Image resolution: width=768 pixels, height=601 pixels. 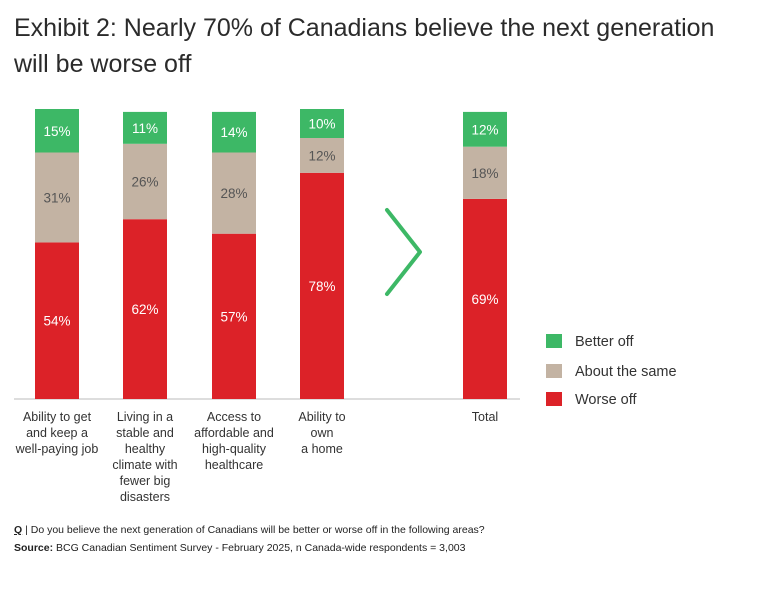 I want to click on bar-segment-about-the-same-ability-to-own-a, so click(x=322, y=155).